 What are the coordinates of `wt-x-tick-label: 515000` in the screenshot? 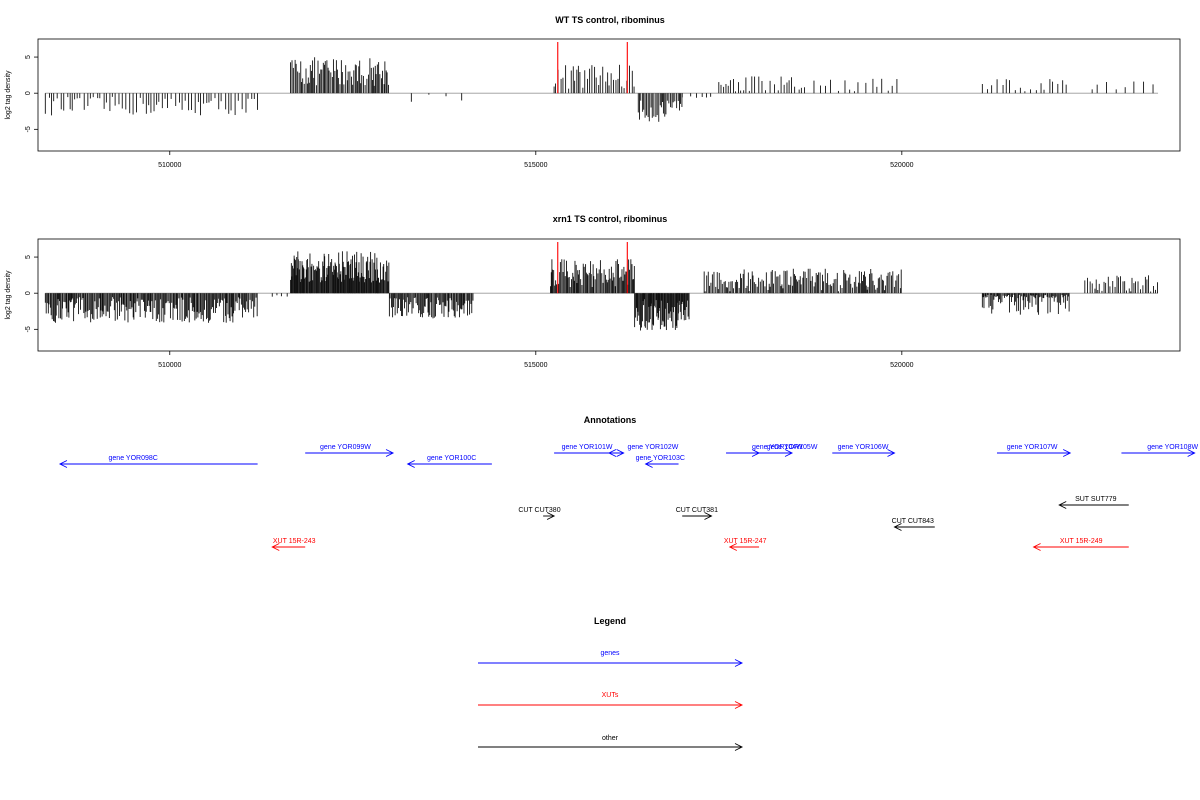 It's located at (535, 165).